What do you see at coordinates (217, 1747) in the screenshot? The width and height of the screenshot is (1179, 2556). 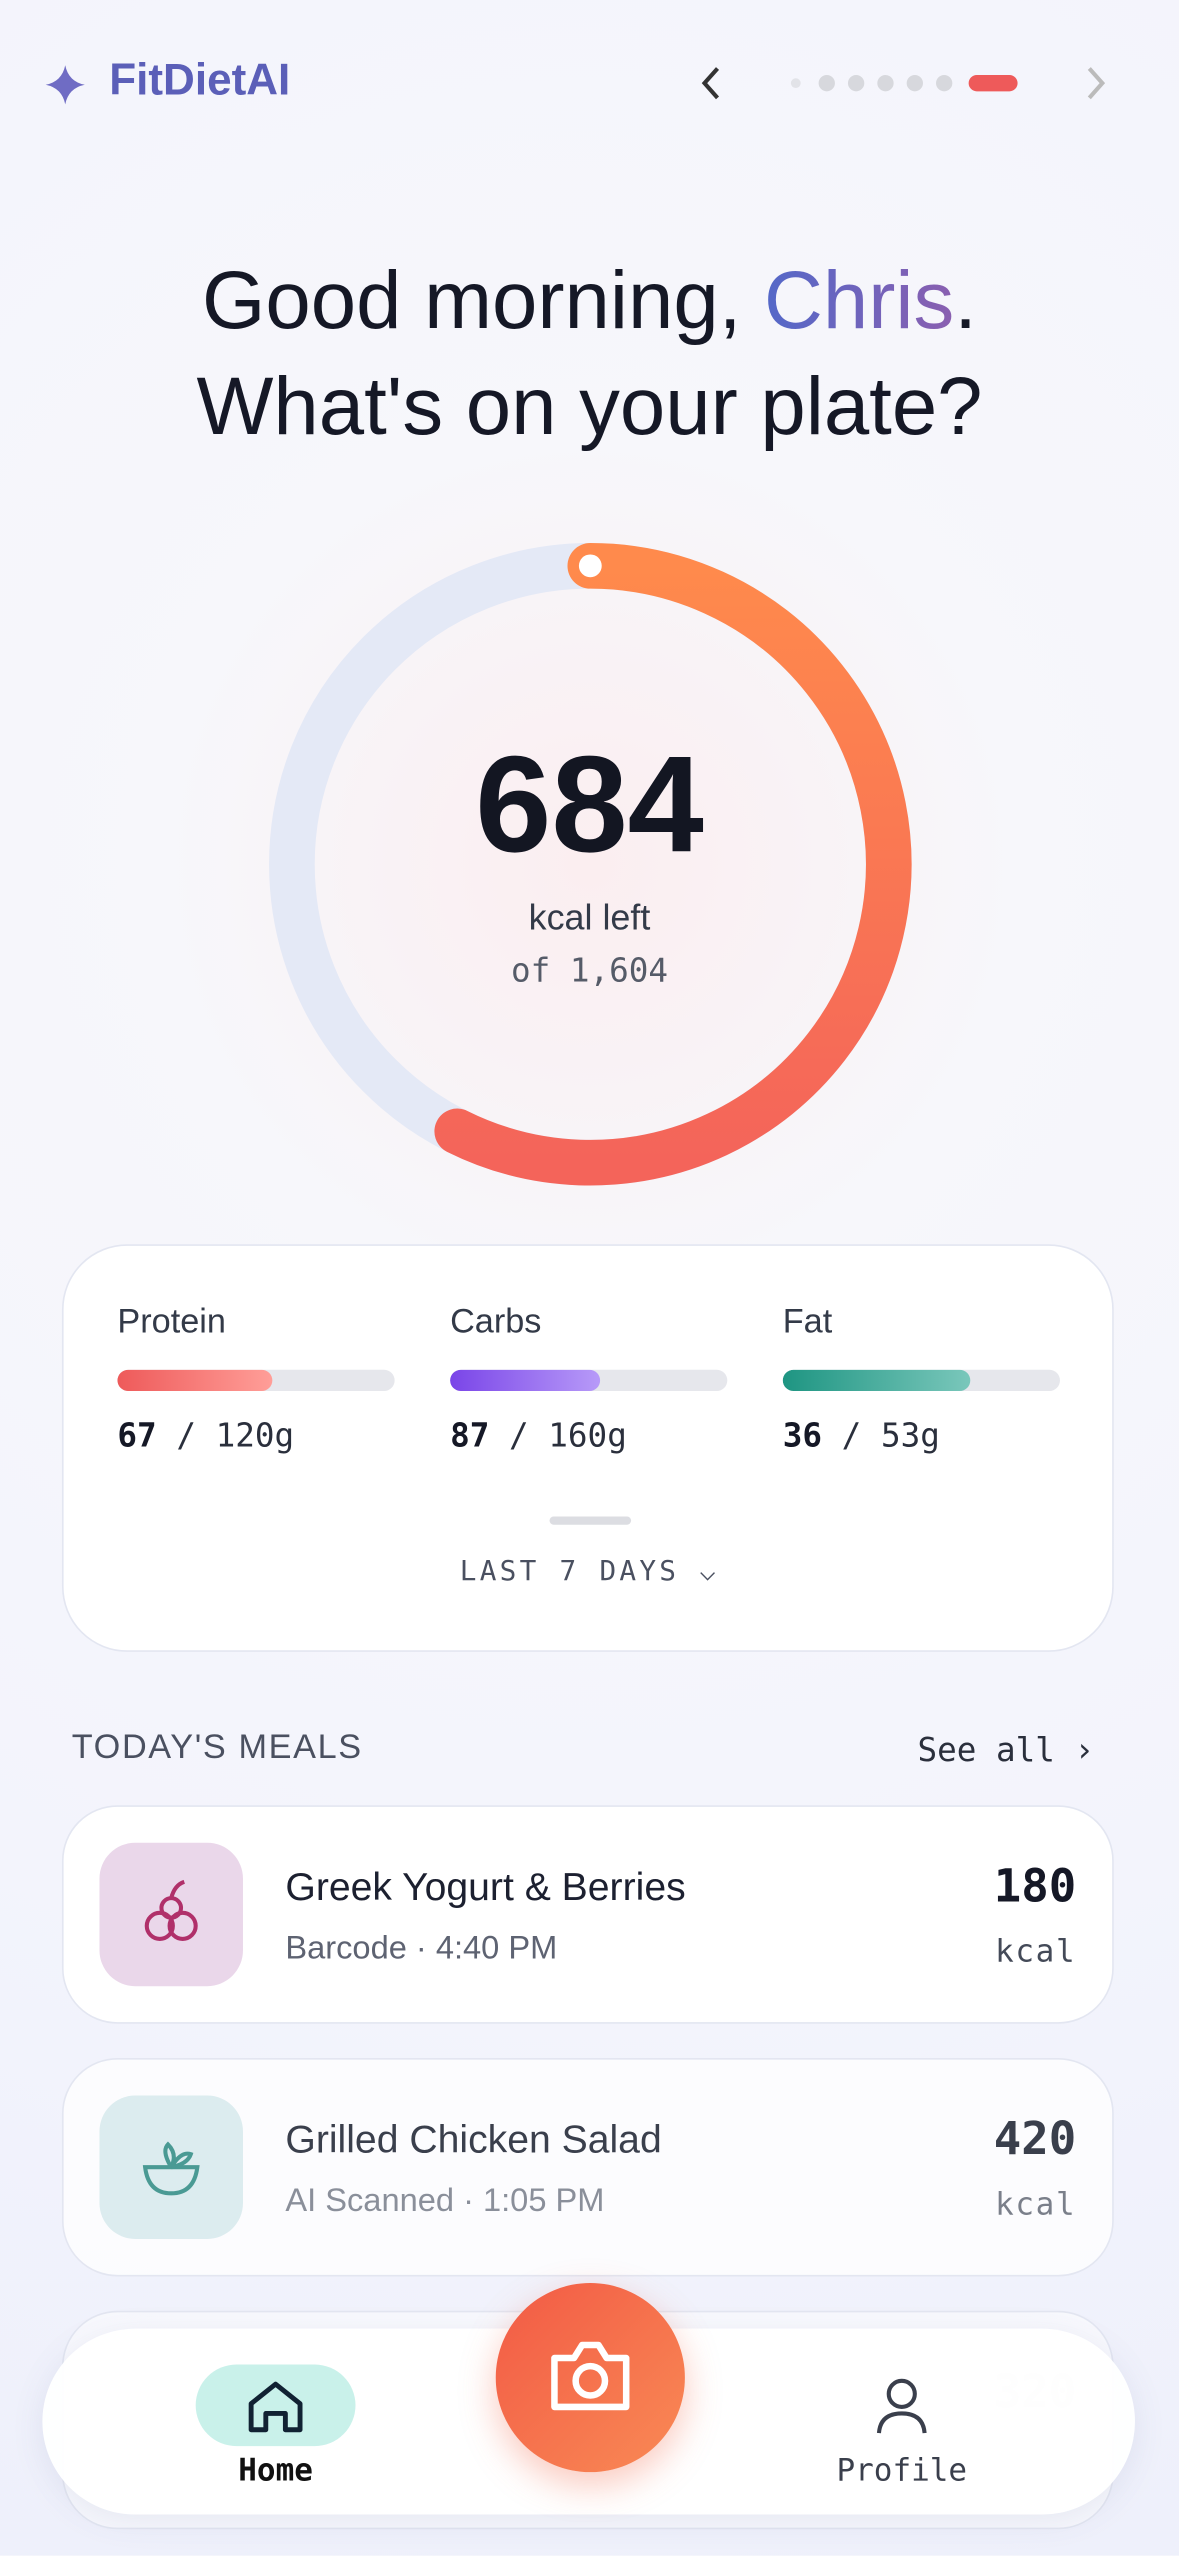 I see `meals-title: TODAY'S MEALS` at bounding box center [217, 1747].